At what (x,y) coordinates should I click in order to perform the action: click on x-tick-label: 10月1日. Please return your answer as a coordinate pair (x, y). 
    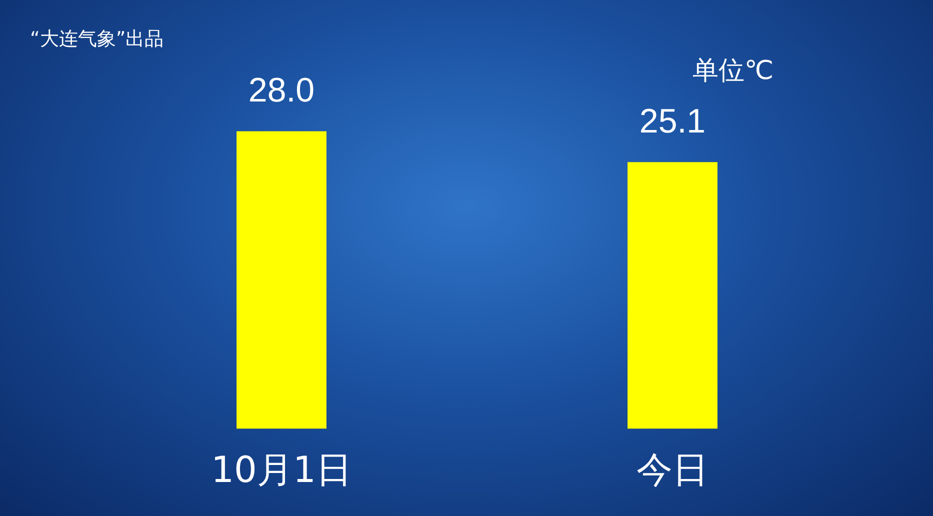
    Looking at the image, I should click on (281, 470).